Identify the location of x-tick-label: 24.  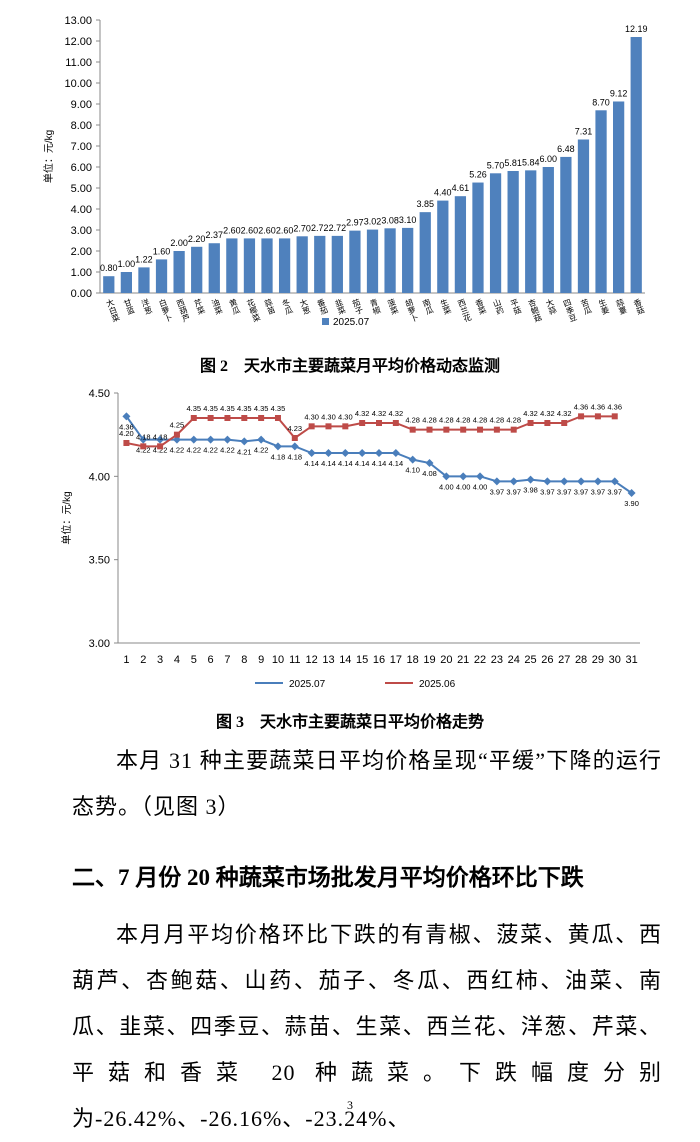
(514, 660).